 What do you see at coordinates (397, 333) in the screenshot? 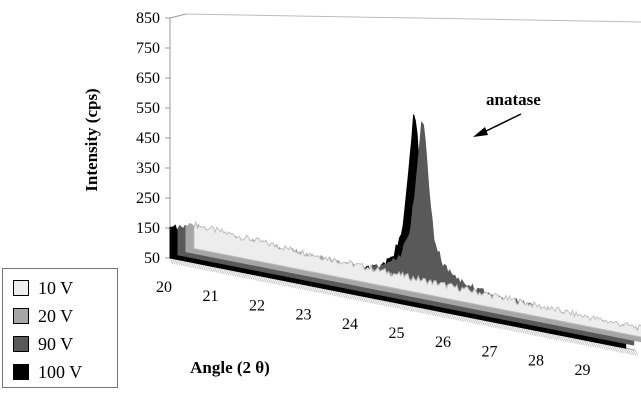
I see `x-tick-label: 25` at bounding box center [397, 333].